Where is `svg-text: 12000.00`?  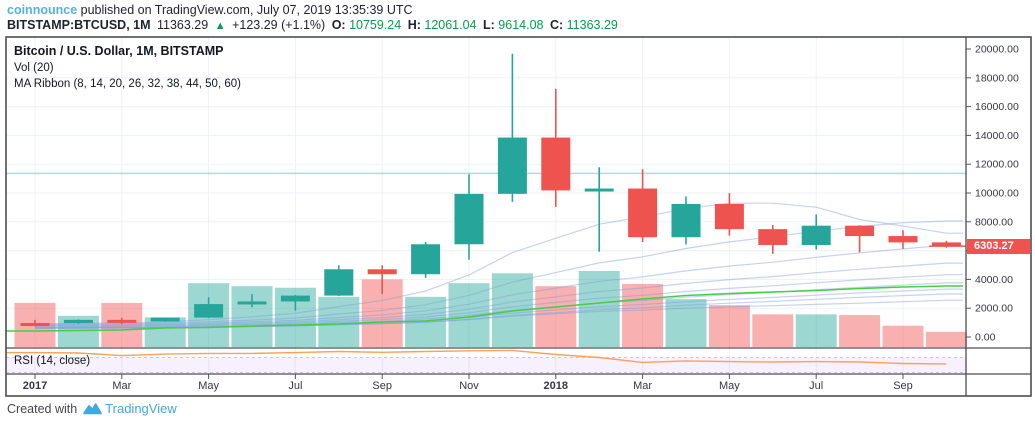
svg-text: 12000.00 is located at coordinates (997, 165).